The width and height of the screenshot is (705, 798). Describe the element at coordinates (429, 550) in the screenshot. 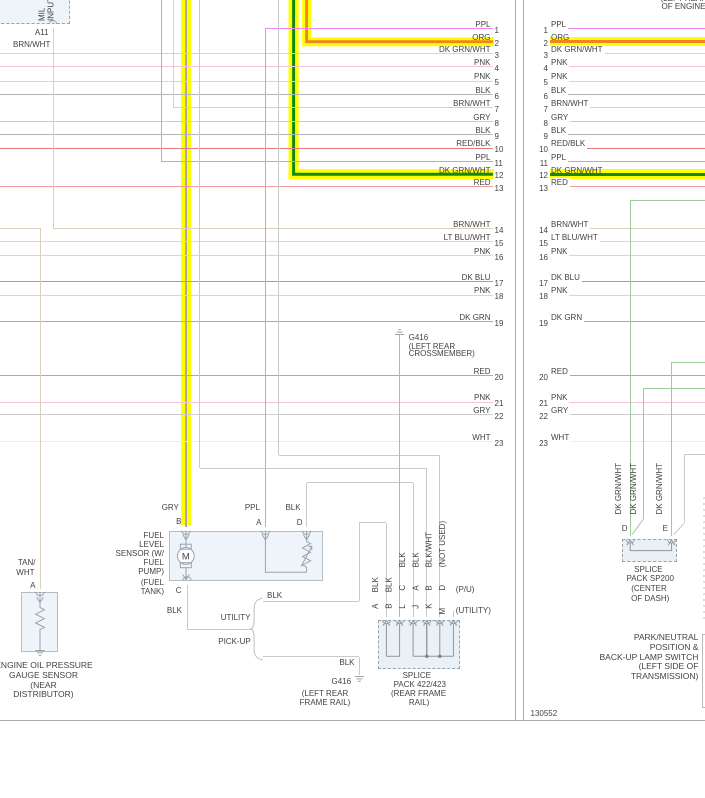

I see `svg-text: BLK/WHT` at that location.